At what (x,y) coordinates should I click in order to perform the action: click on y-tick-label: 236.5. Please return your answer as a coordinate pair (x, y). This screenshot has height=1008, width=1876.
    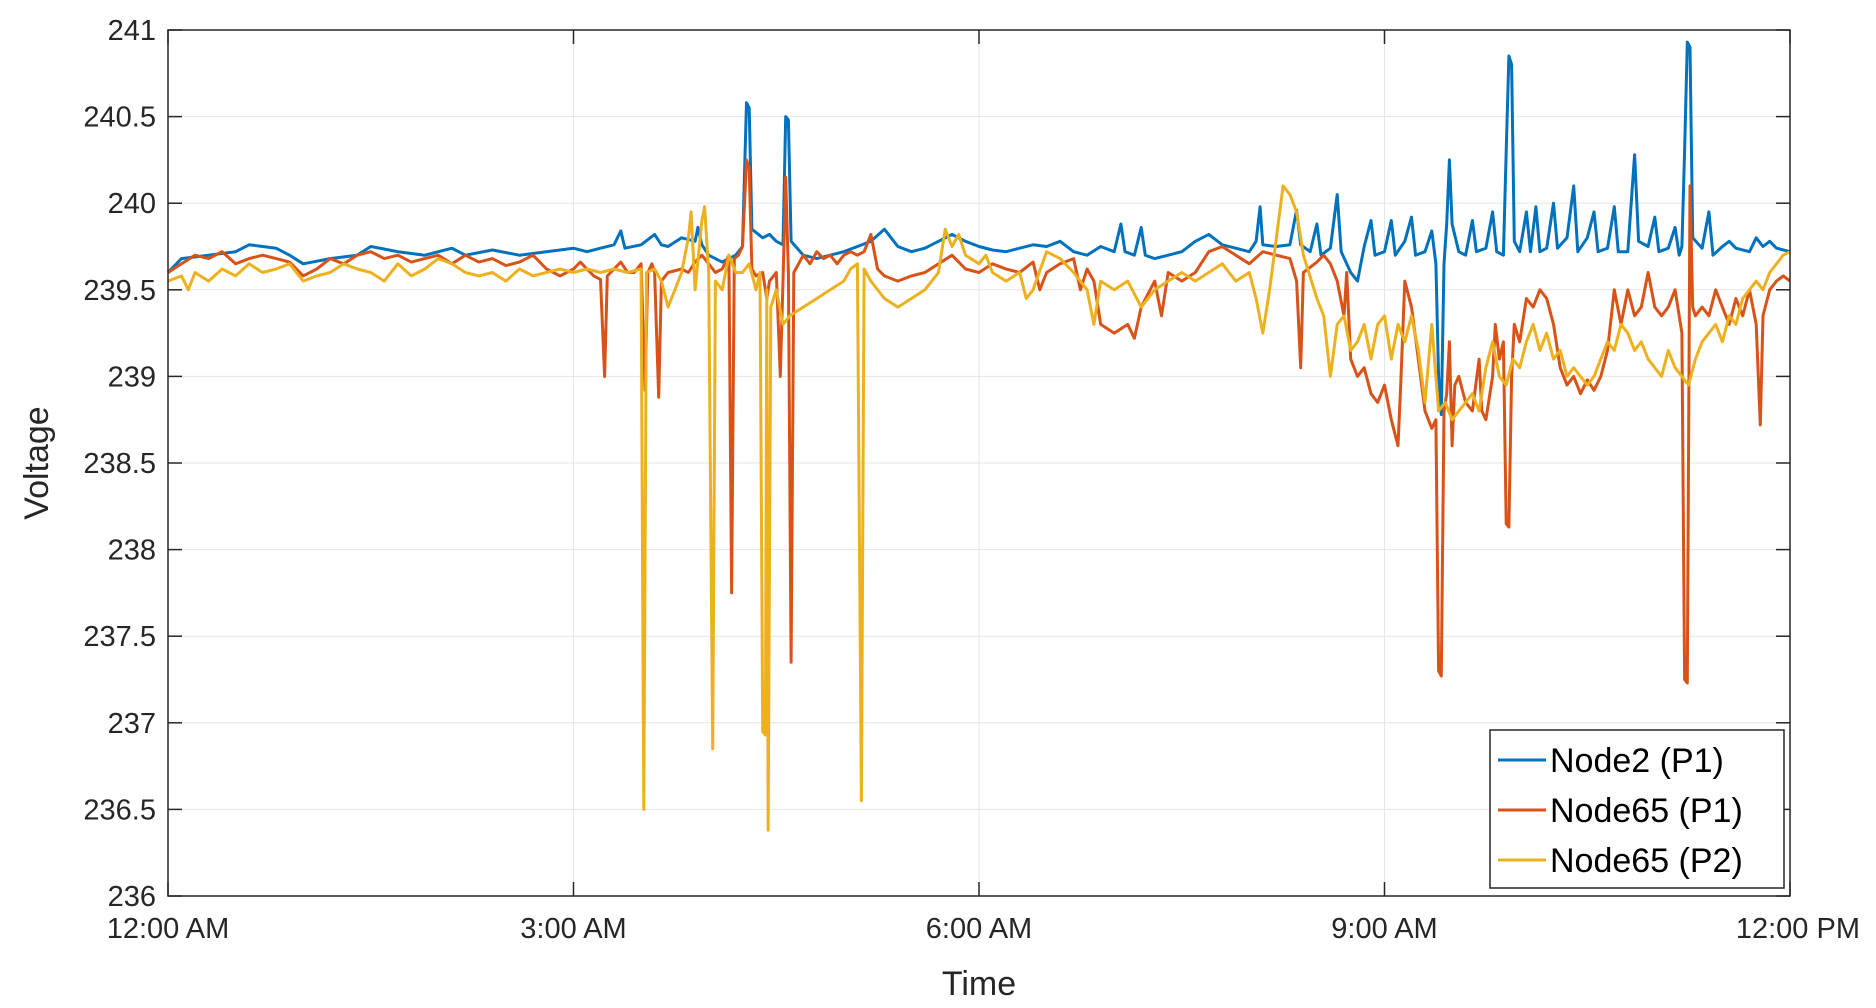
    Looking at the image, I should click on (119, 810).